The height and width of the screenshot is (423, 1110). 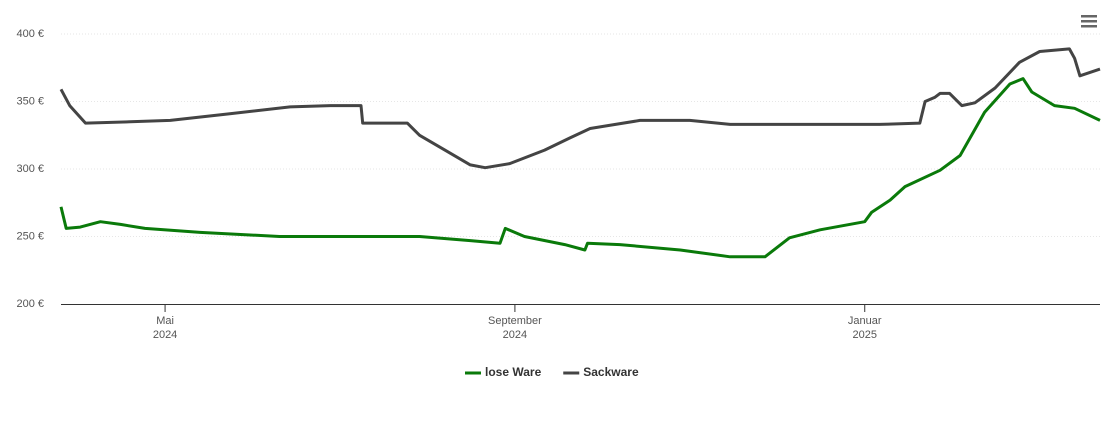 I want to click on menu-button, so click(x=1089, y=21).